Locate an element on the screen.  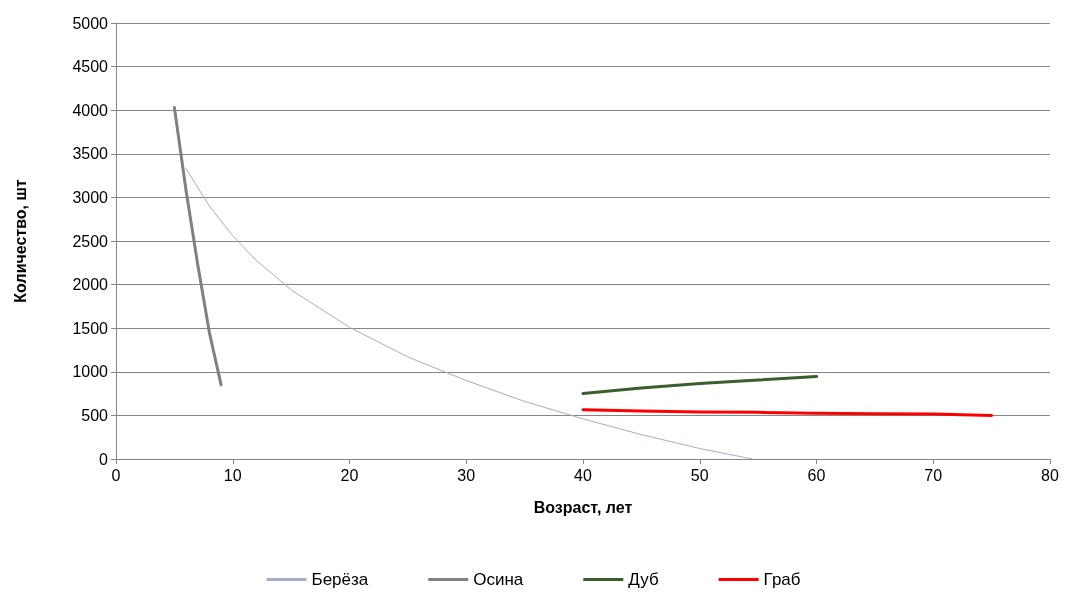
x-tick-label: 80 is located at coordinates (1050, 475).